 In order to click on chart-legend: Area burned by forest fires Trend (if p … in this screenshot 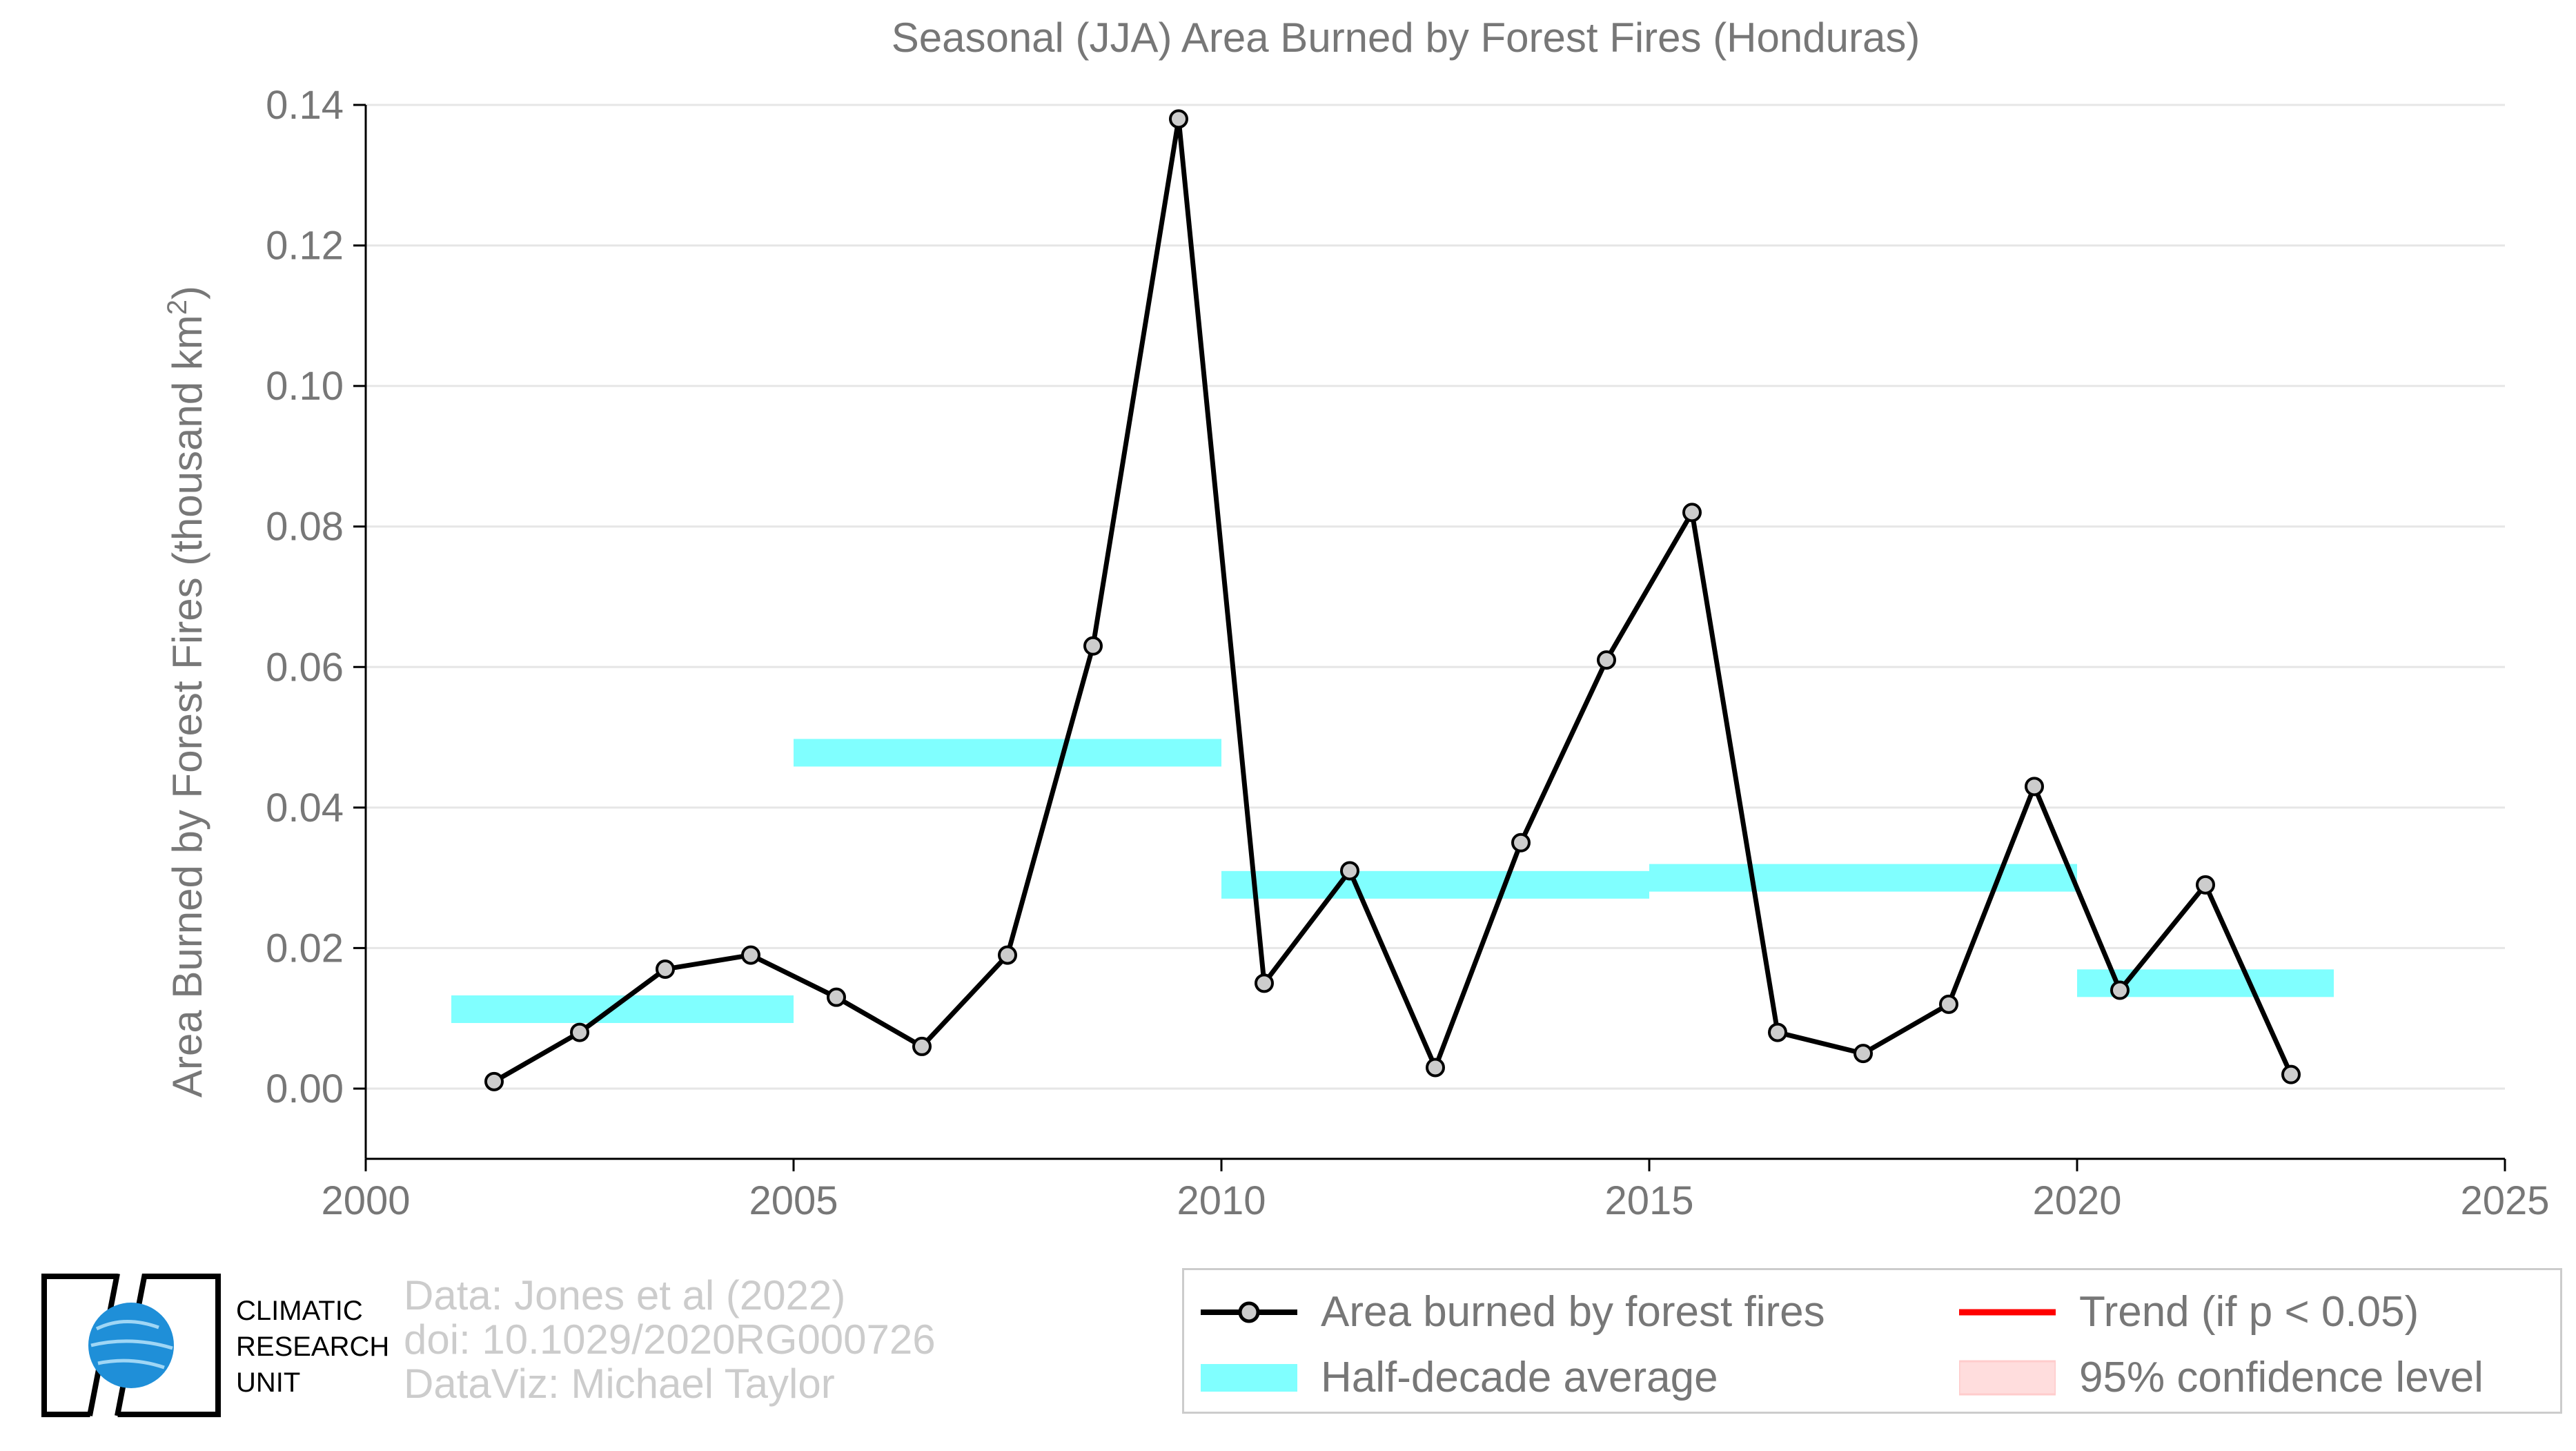, I will do `click(1872, 1341)`.